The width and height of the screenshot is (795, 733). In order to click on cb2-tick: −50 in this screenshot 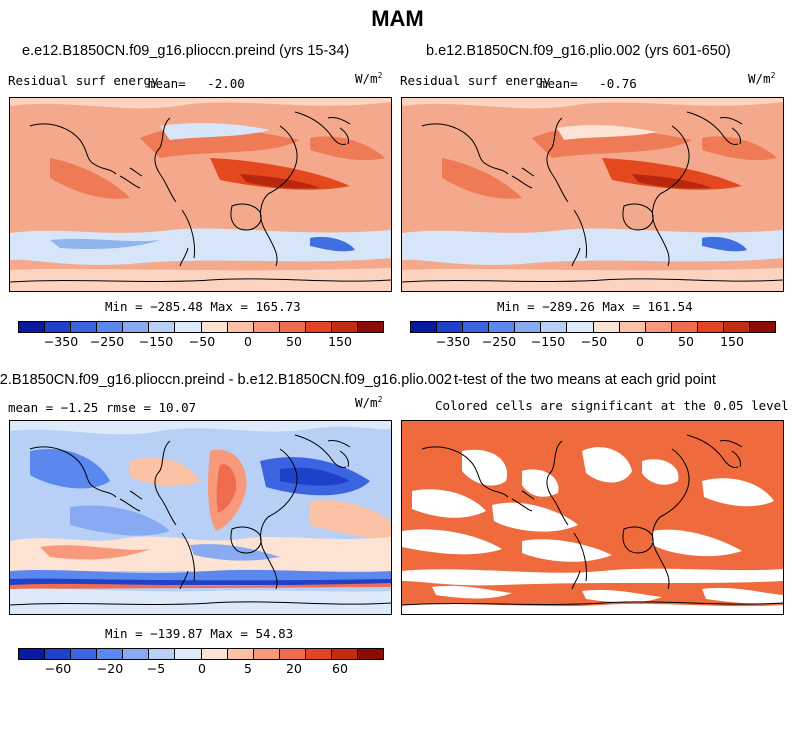, I will do `click(594, 341)`.